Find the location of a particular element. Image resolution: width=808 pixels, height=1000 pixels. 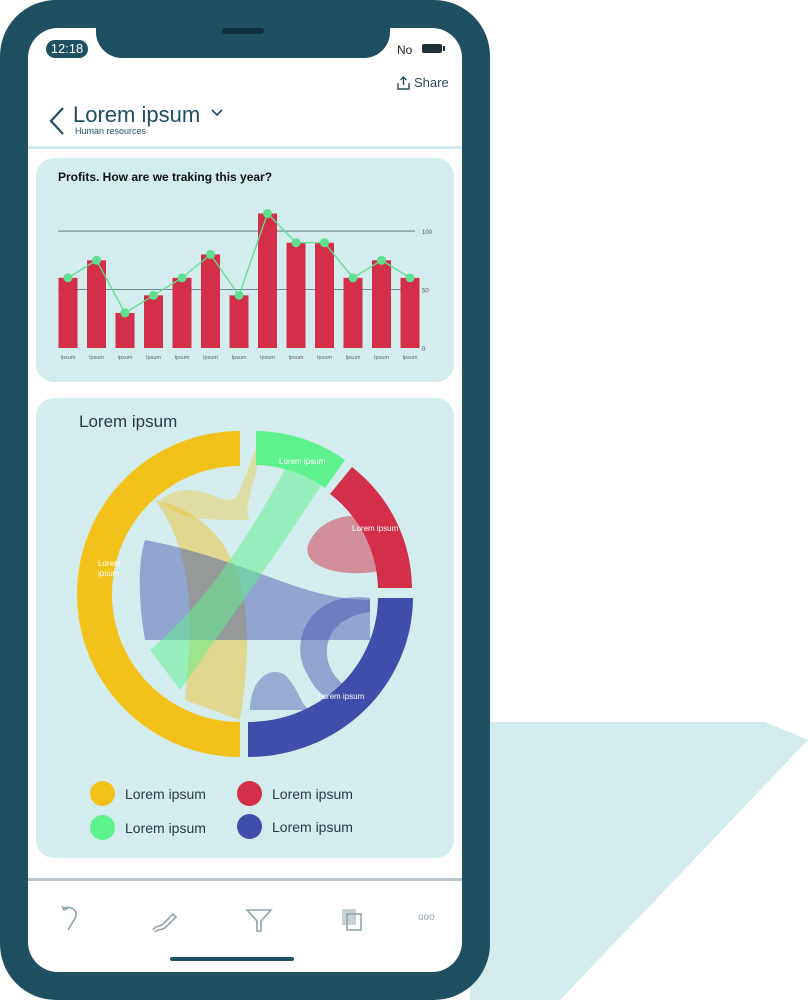

legend-item-red: Lorem ipsum is located at coordinates (295, 793).